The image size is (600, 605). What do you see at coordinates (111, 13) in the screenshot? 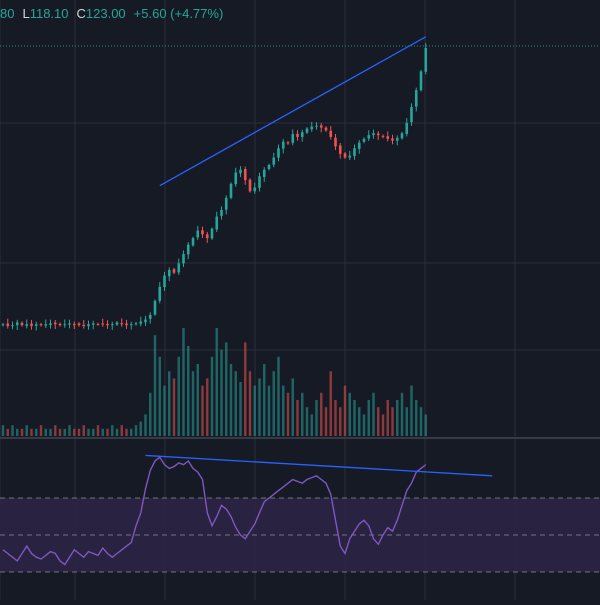
I see `ohlc-legend: 80 L118.10 C123.00 +5.60 (+4.77%)` at bounding box center [111, 13].